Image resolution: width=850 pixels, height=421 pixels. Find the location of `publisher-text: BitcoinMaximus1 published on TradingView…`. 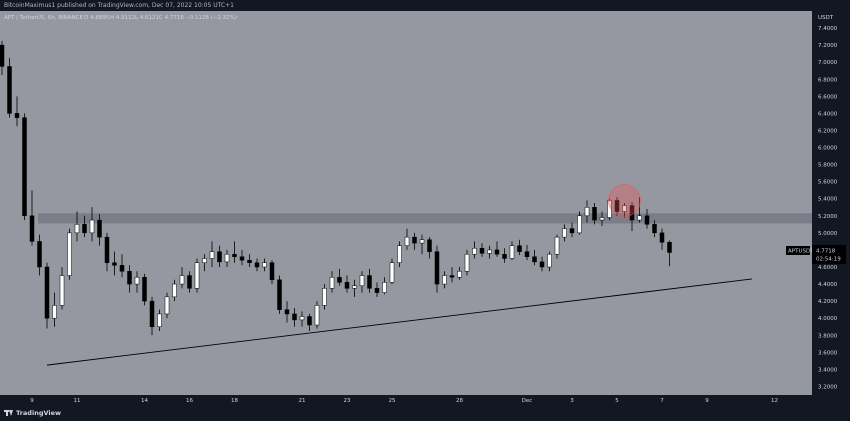

publisher-text: BitcoinMaximus1 published on TradingView… is located at coordinates (119, 5).